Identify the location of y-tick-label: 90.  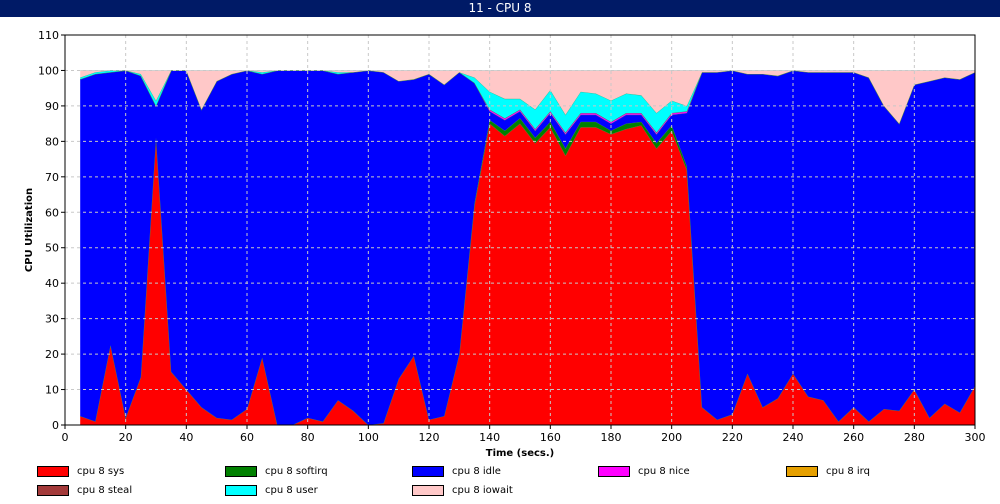
(52, 106).